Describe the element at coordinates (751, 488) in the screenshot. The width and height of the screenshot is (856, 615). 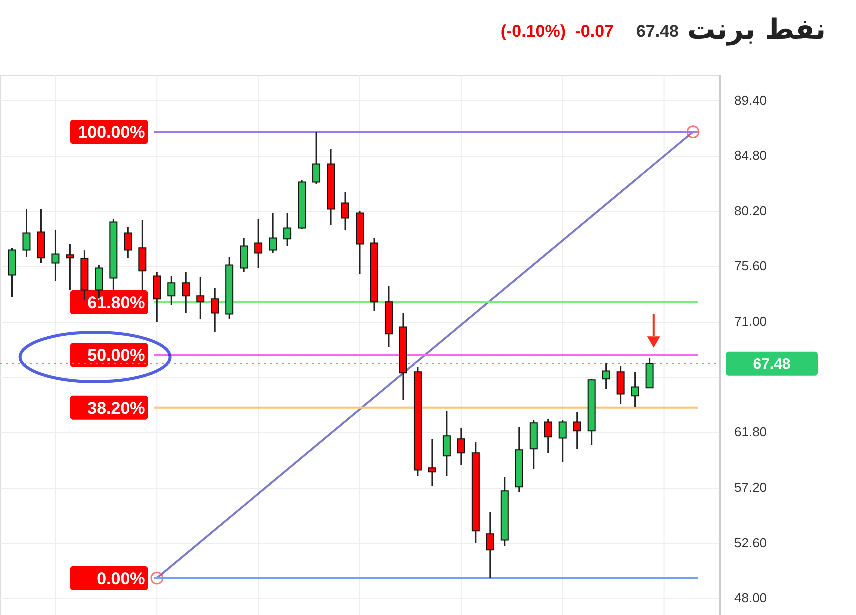
I see `y-tick-label: 57.20` at that location.